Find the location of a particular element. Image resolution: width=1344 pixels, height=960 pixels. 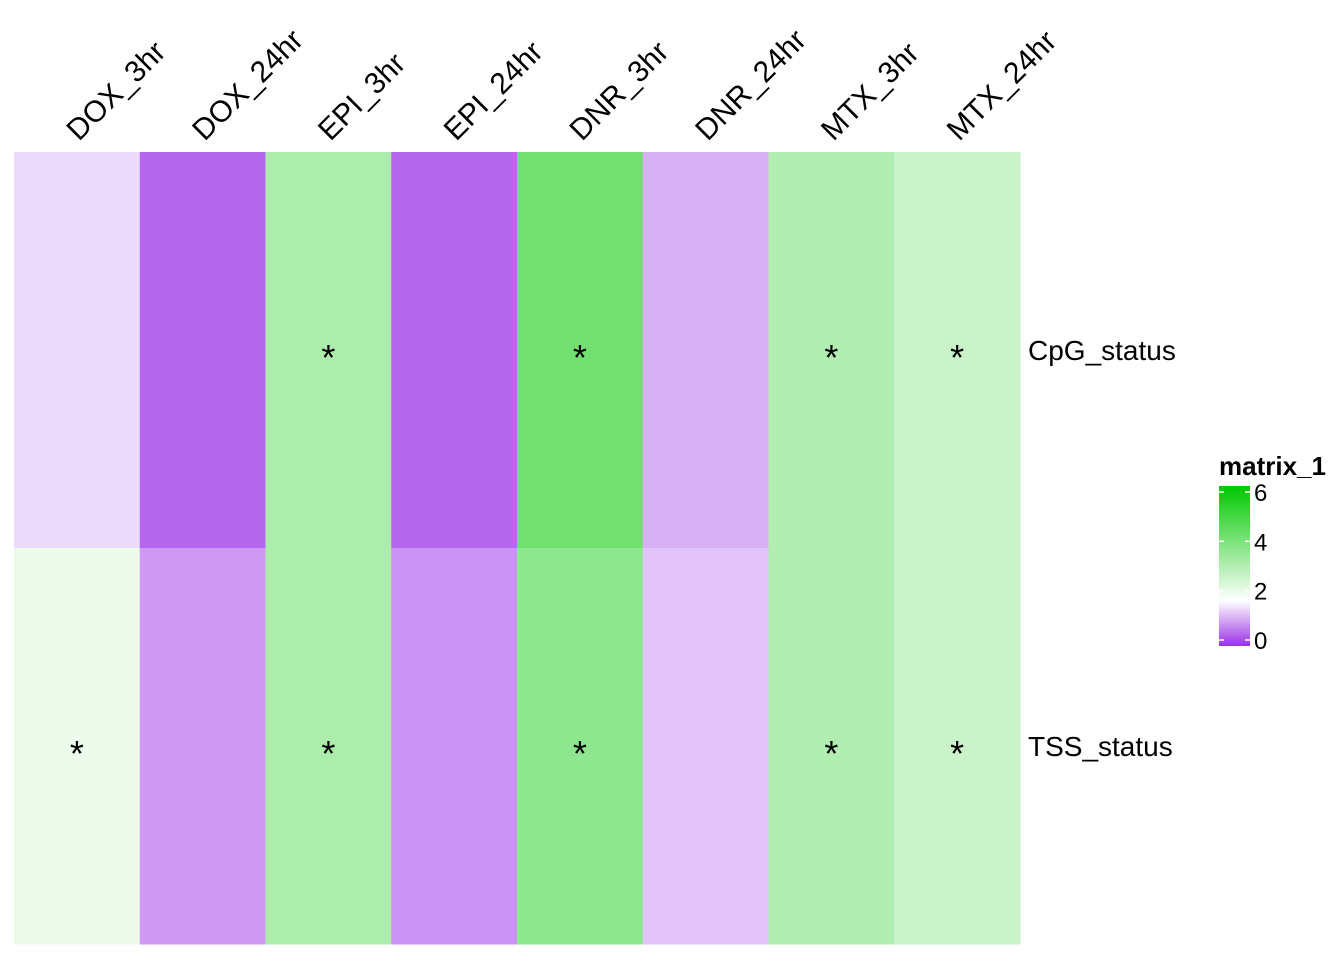

column-label: DNR_24hr is located at coordinates (751, 85).